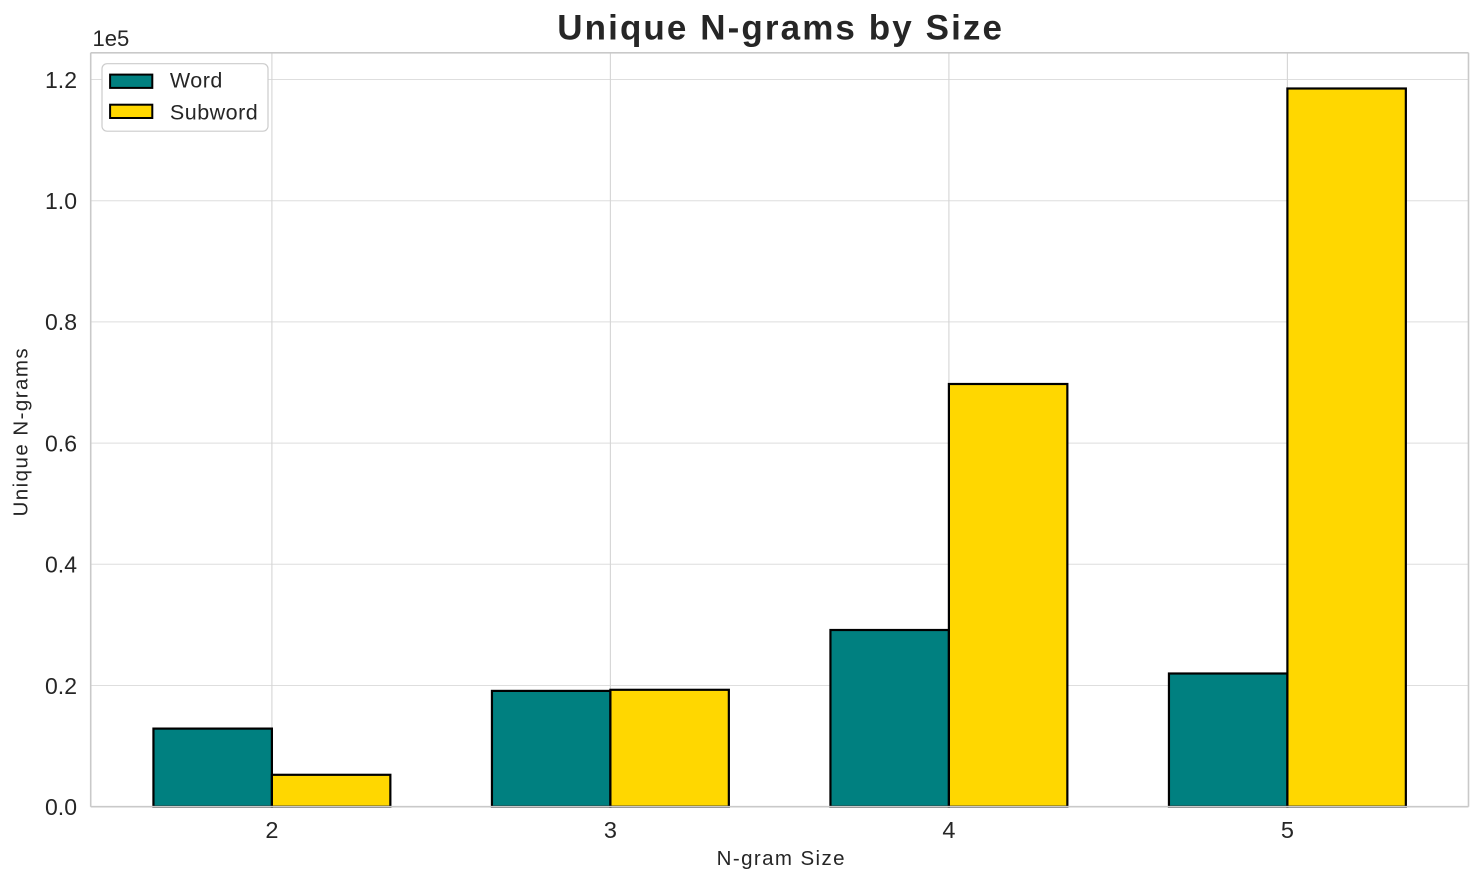  I want to click on svg-text: 0.8, so click(61, 322).